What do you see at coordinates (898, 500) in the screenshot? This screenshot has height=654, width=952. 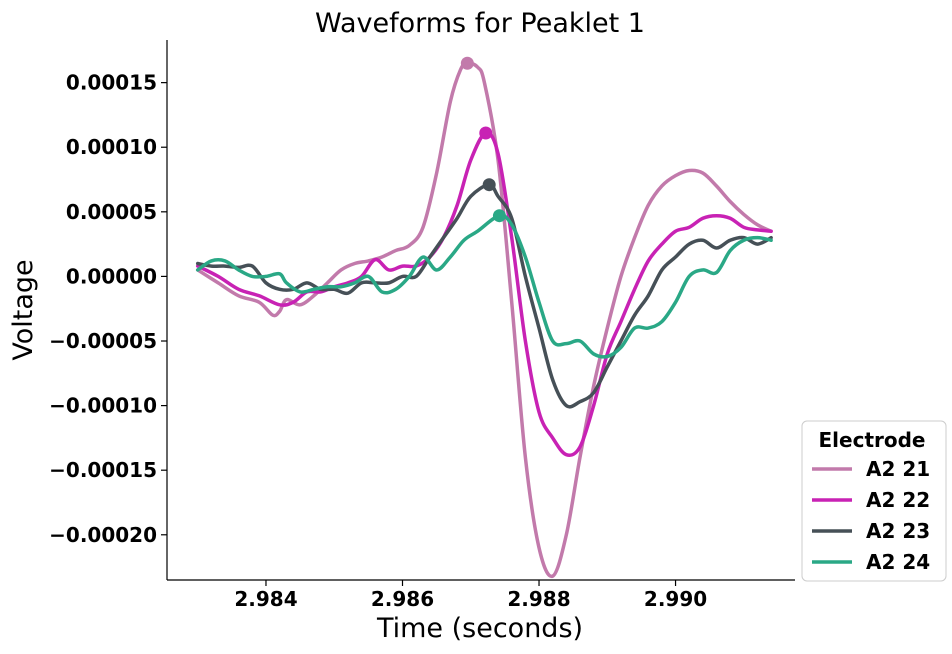 I see `legend-label-a2-22: A2 22` at bounding box center [898, 500].